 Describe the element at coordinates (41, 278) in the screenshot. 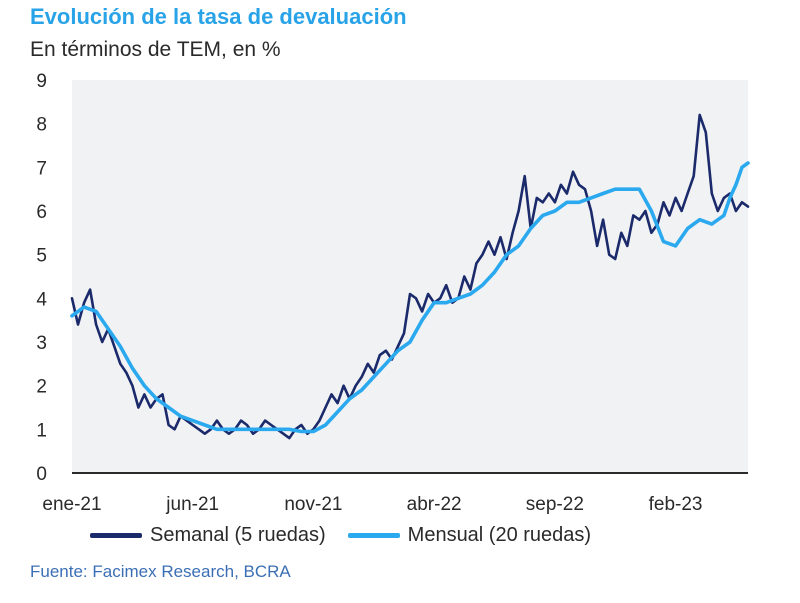

I see `y-axis: 0 1 2 3 4 5 6 7 8 9` at that location.